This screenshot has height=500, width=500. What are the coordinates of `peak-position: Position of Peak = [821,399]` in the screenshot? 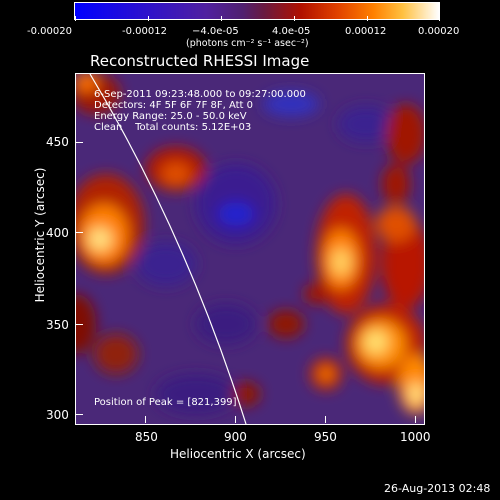 It's located at (165, 402).